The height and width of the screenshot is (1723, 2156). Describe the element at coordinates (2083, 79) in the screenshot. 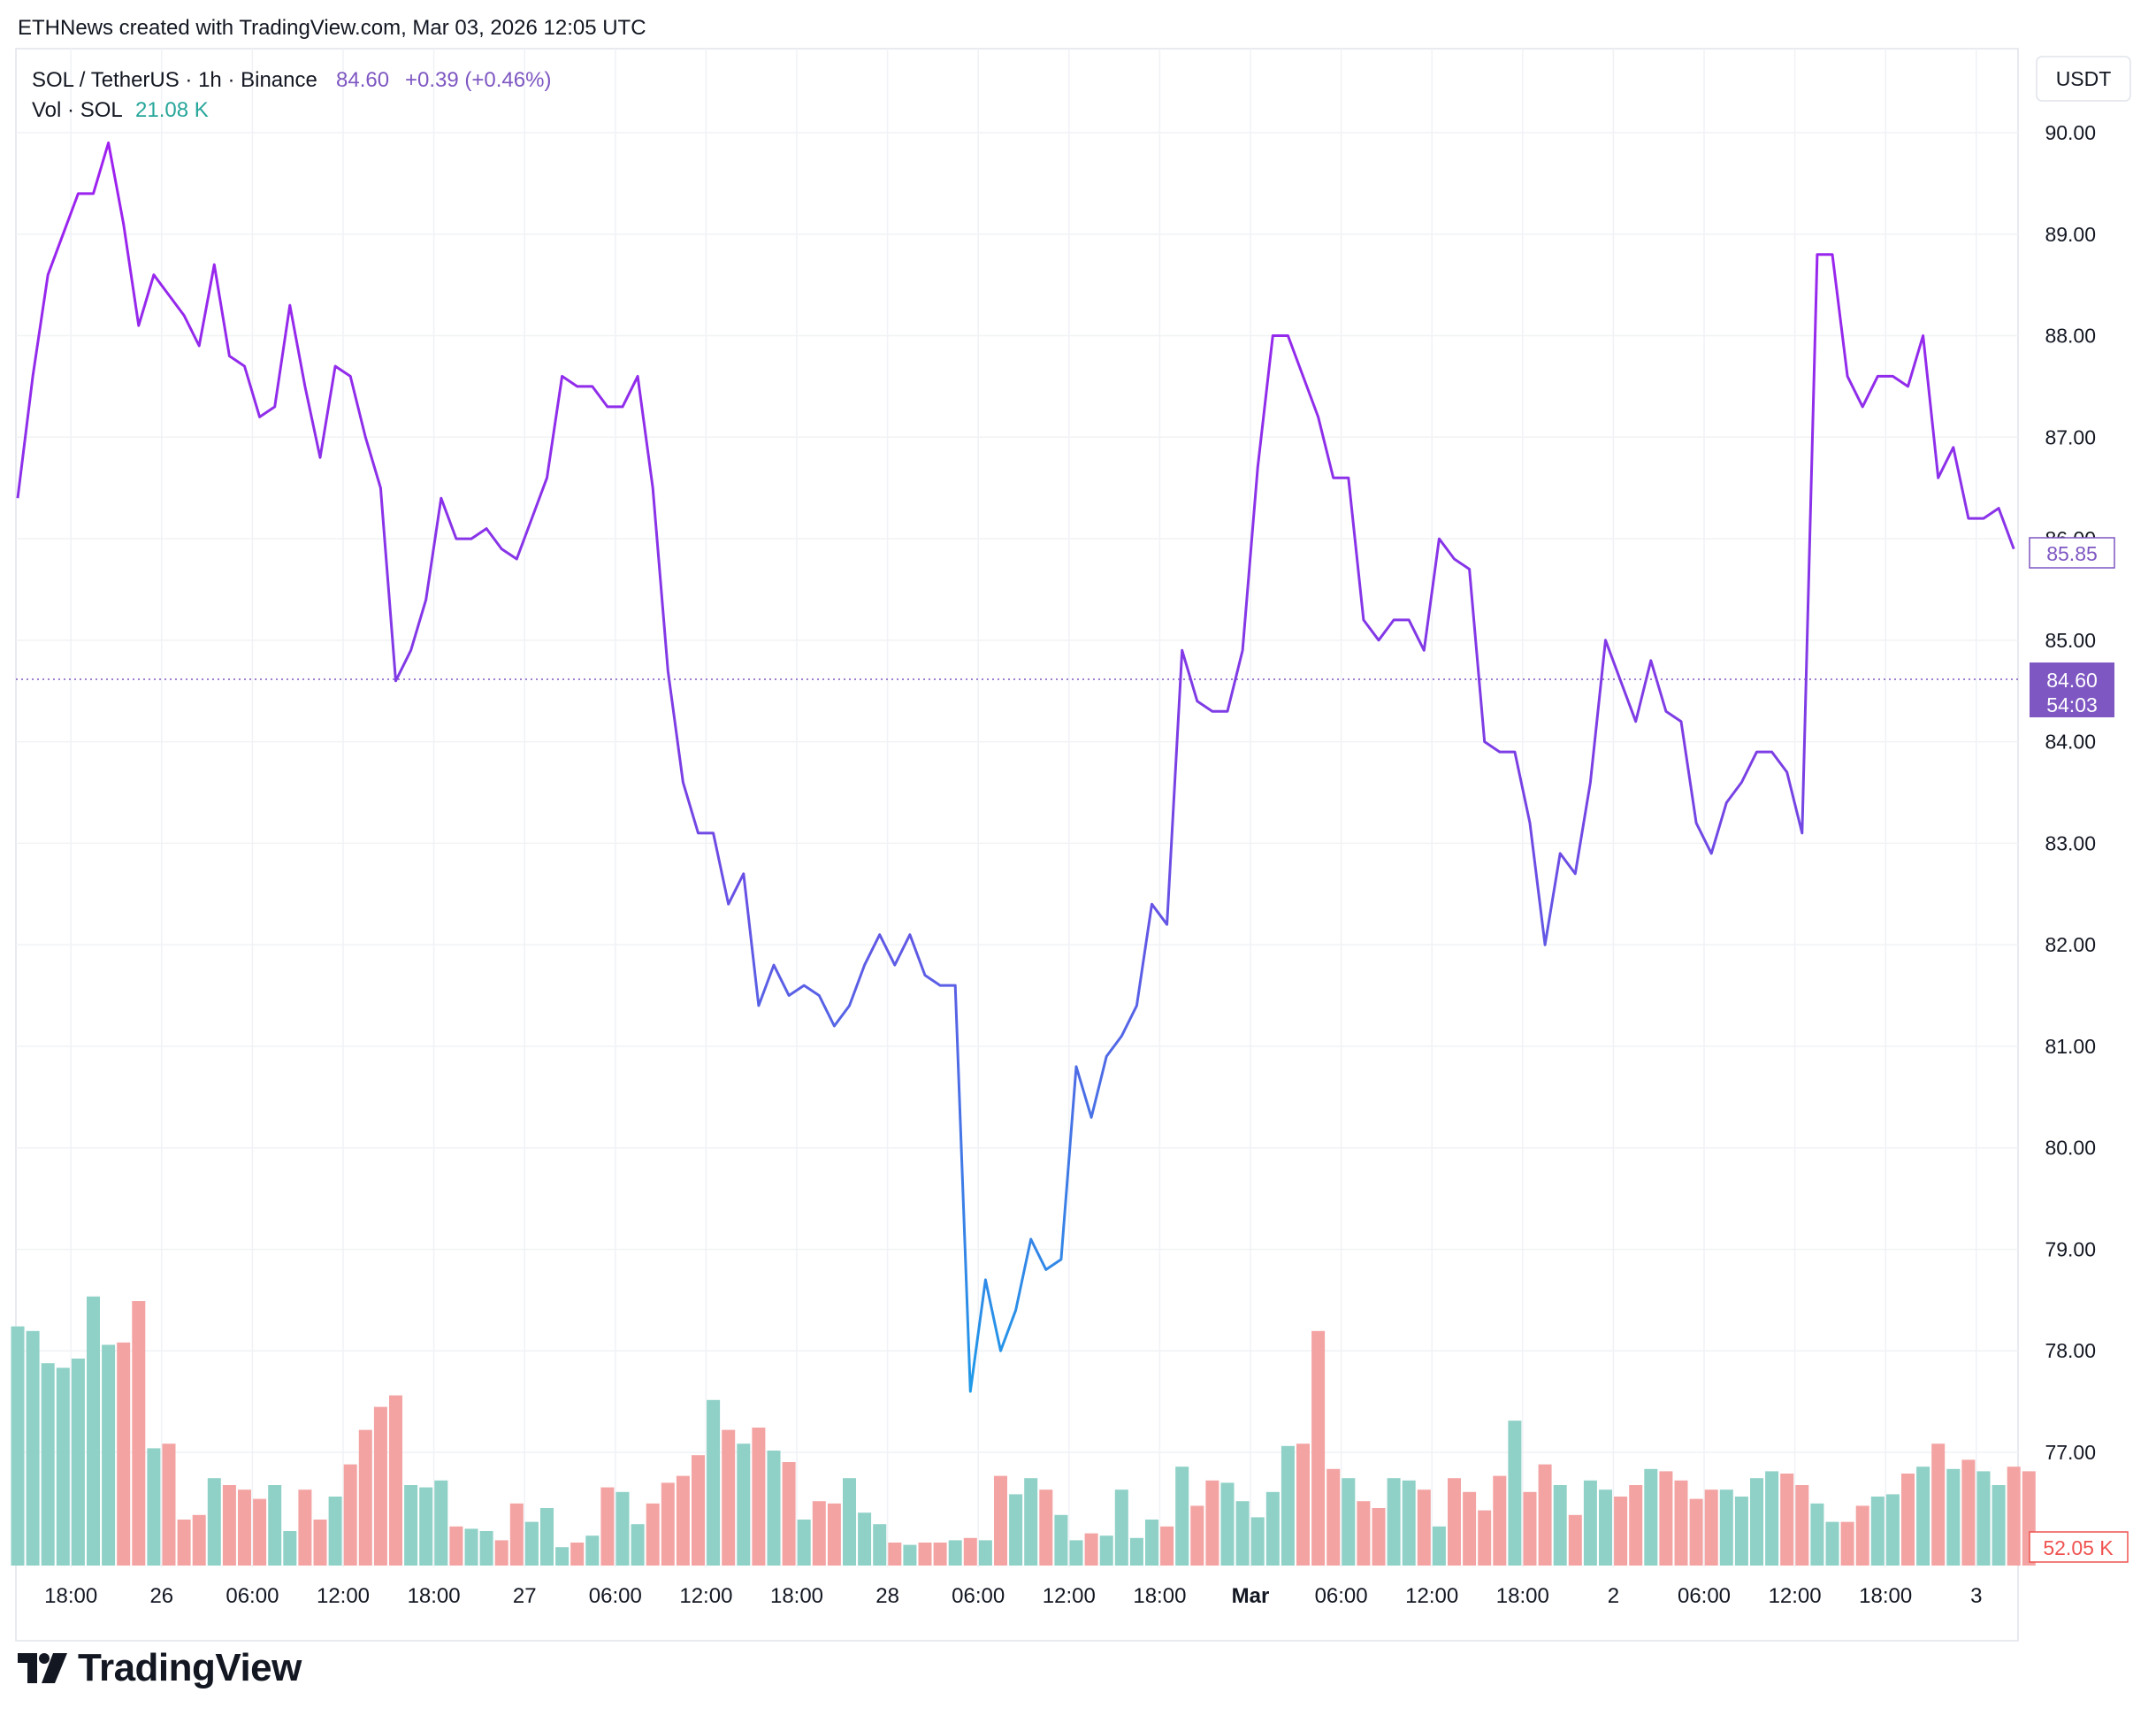

I see `currency-button: USDT` at that location.